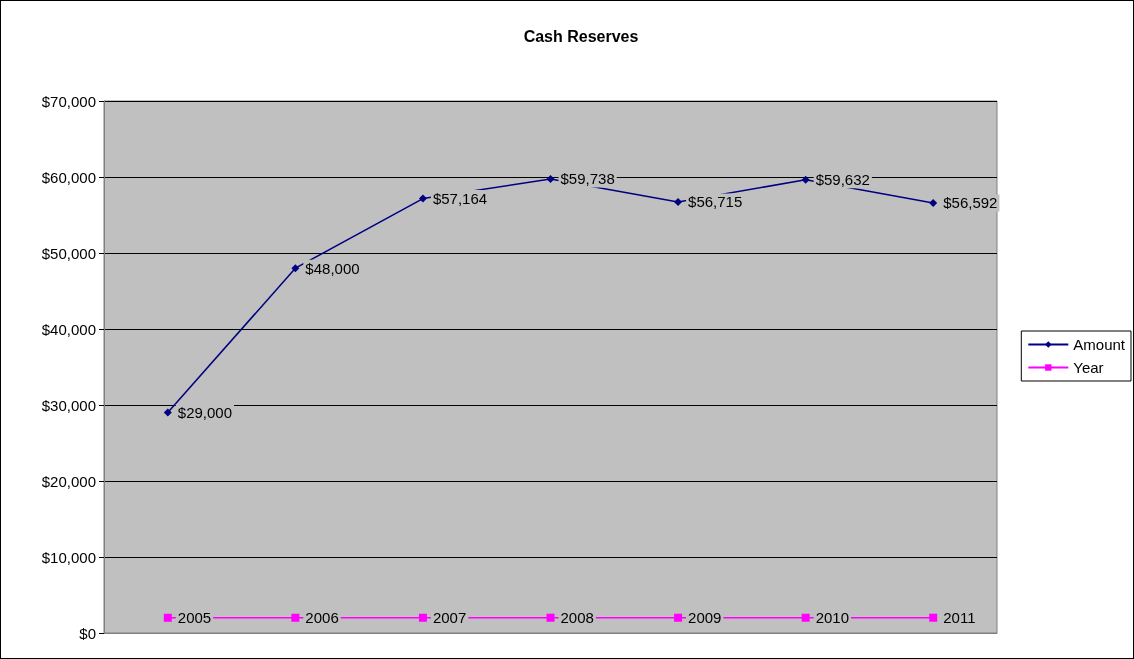 Image resolution: width=1134 pixels, height=659 pixels. What do you see at coordinates (842, 180) in the screenshot?
I see `data-label: $59,632` at bounding box center [842, 180].